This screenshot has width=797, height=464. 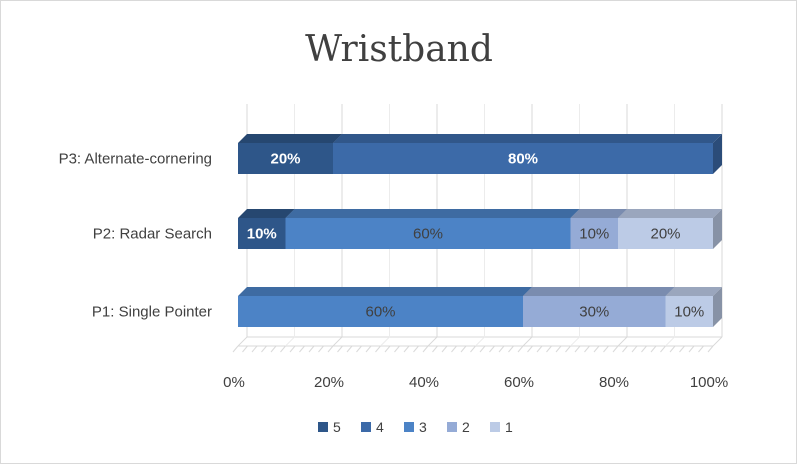 I want to click on x-tick-label: 40%, so click(x=424, y=382).